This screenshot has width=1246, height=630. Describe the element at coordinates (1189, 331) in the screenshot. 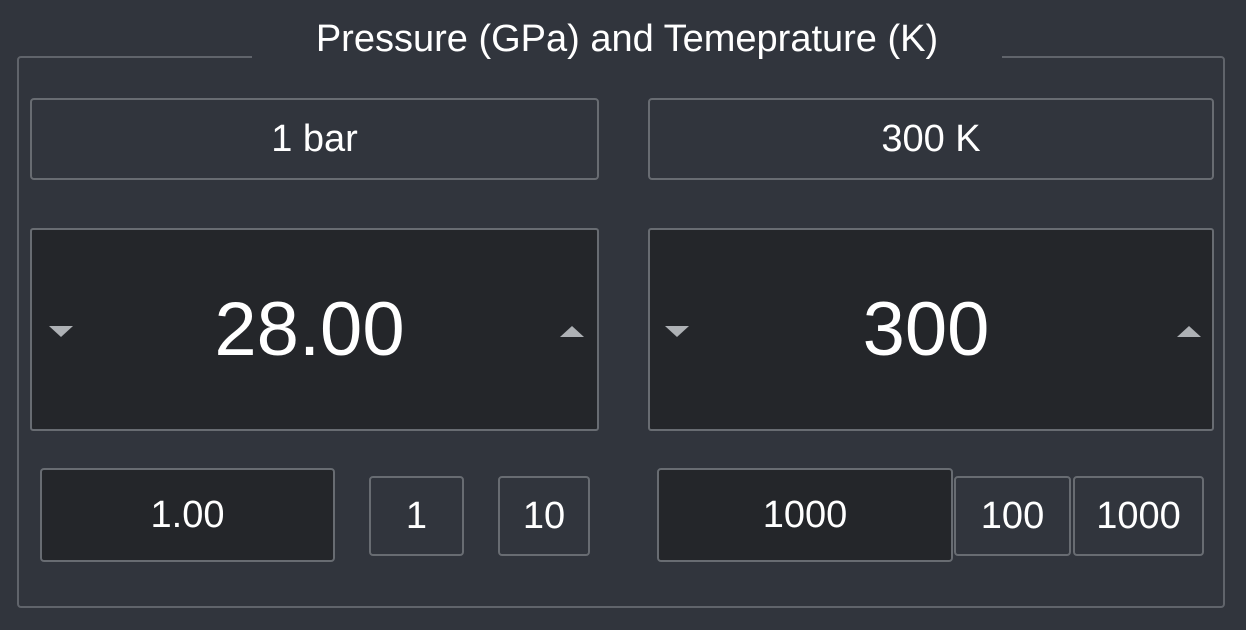

I see `temperature-increment-arrow-icon` at that location.